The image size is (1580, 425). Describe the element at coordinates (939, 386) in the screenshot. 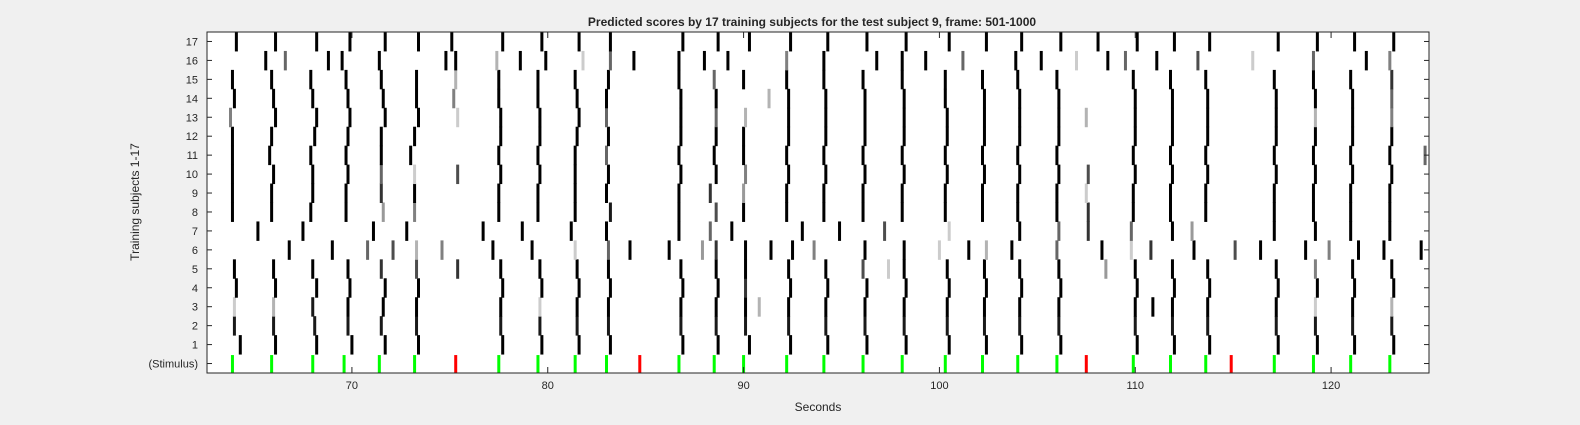

I see `x-tick-label-100: 100` at that location.